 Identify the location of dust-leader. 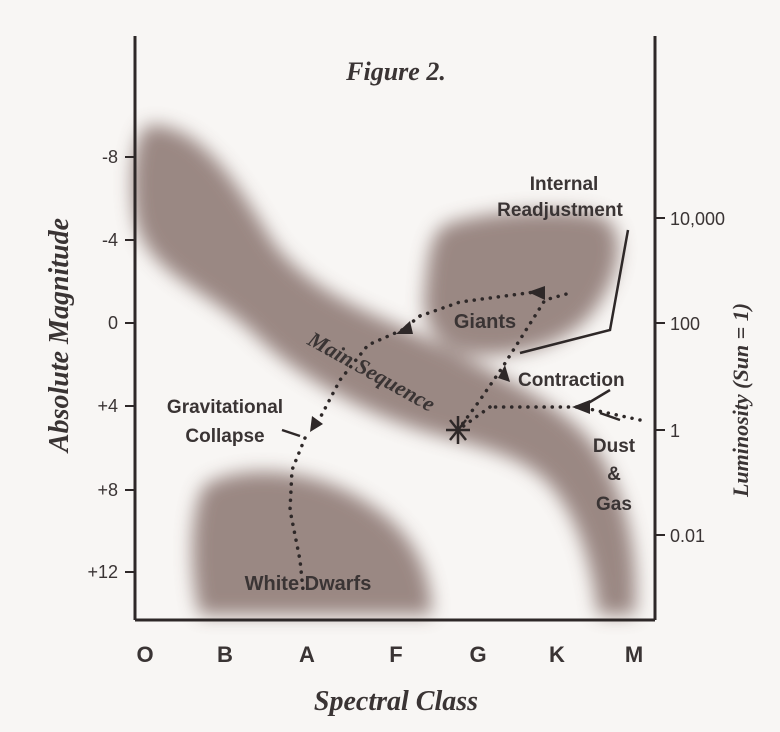
(610, 416).